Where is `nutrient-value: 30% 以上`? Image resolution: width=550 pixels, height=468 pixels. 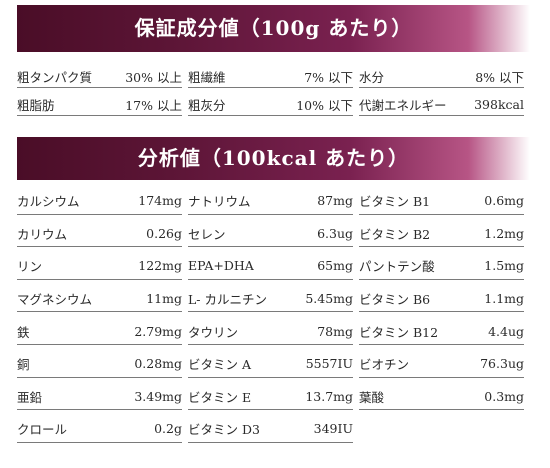 nutrient-value: 30% 以上 is located at coordinates (153, 77).